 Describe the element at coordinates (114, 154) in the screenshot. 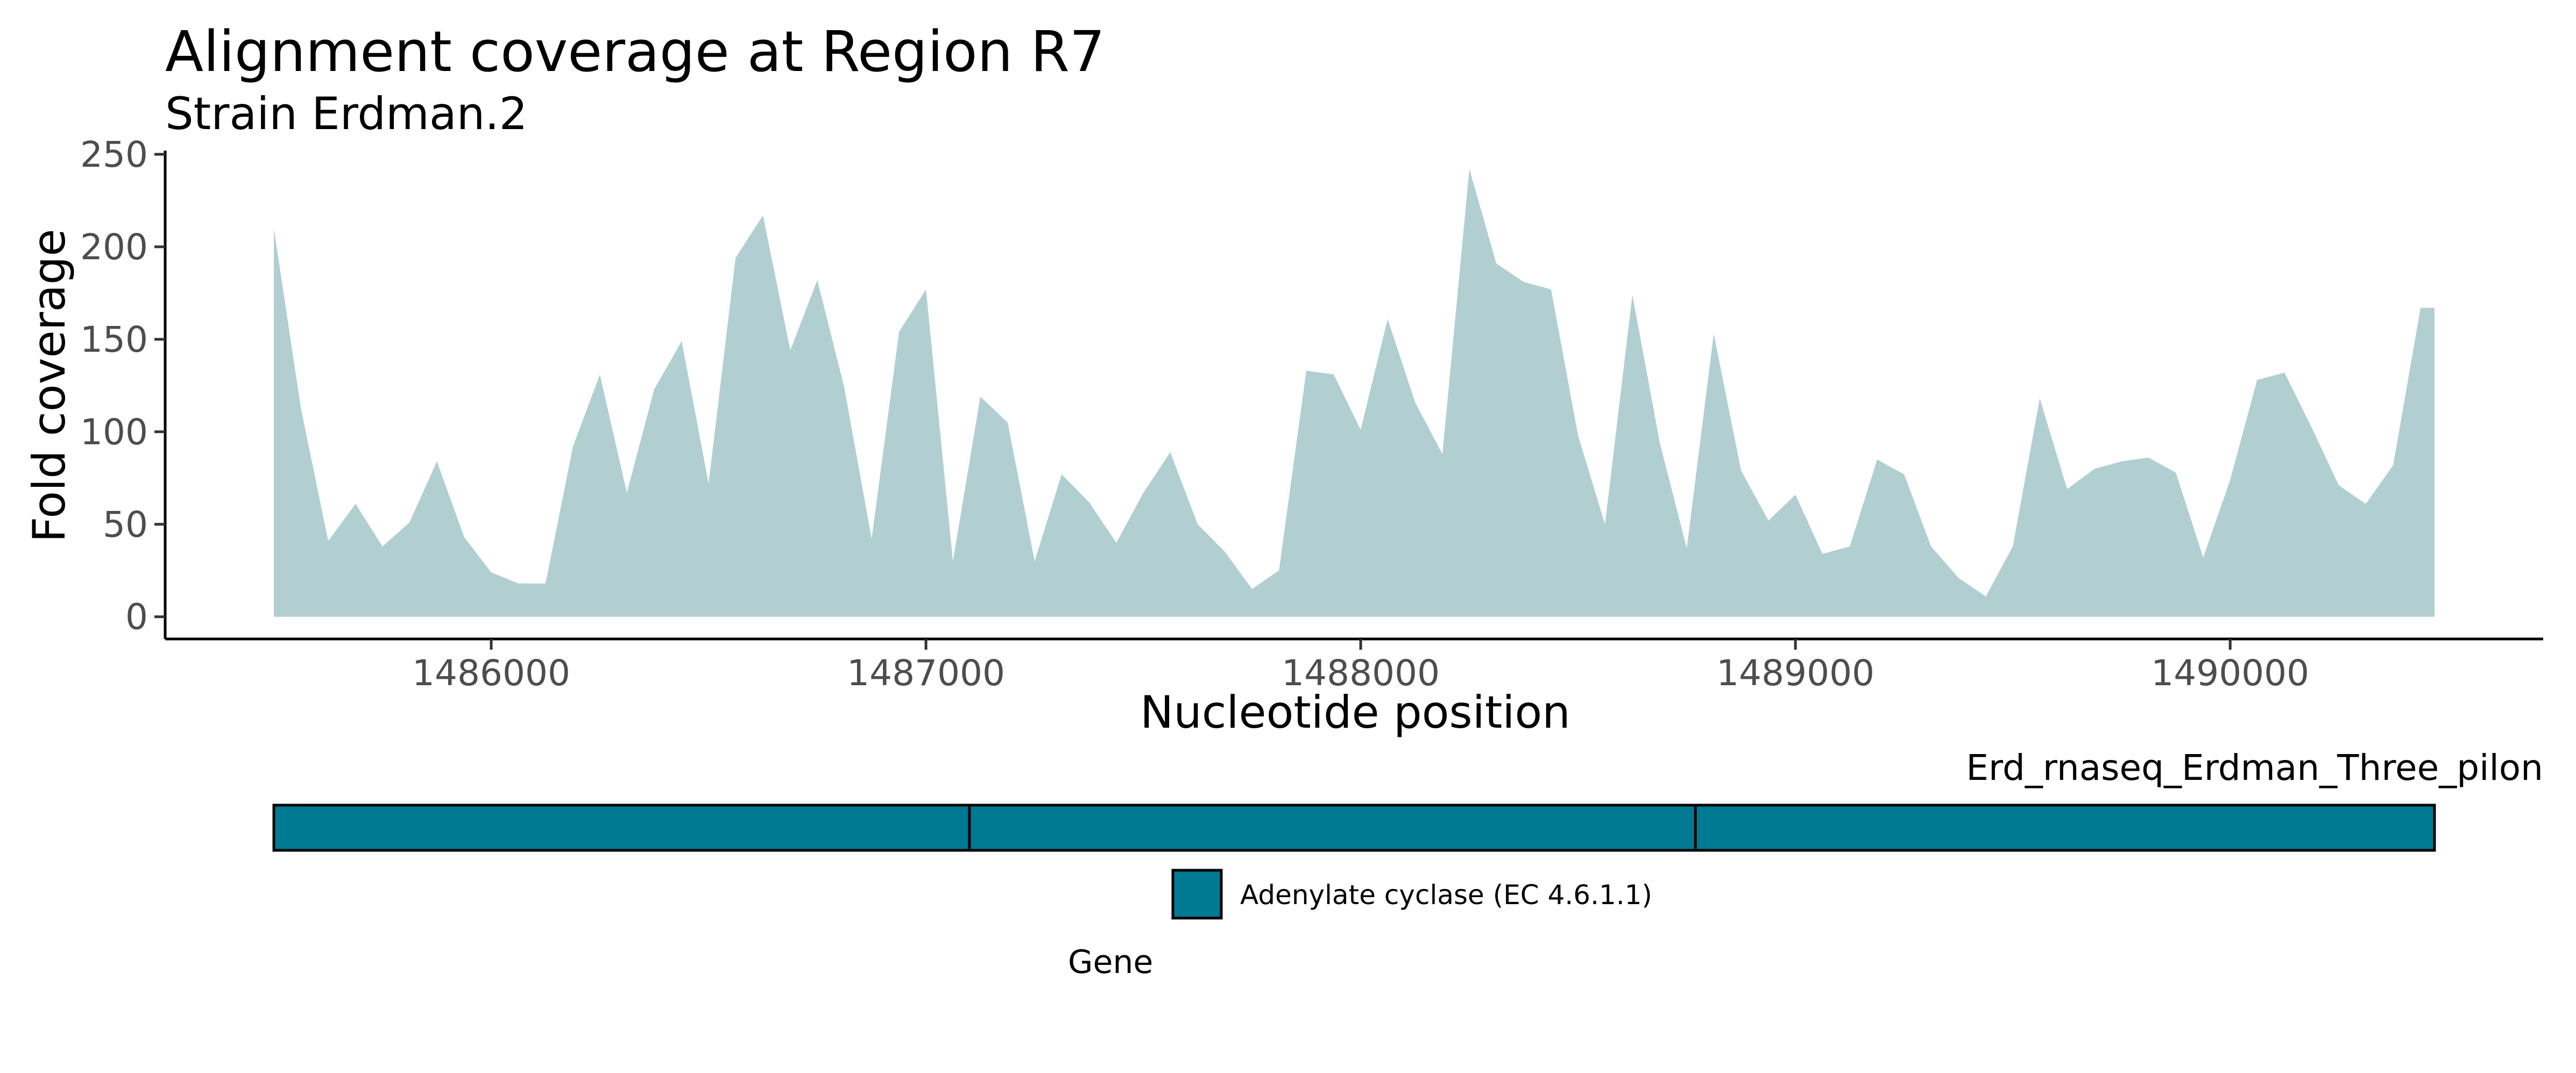

I see `y-tick-label: 250` at that location.